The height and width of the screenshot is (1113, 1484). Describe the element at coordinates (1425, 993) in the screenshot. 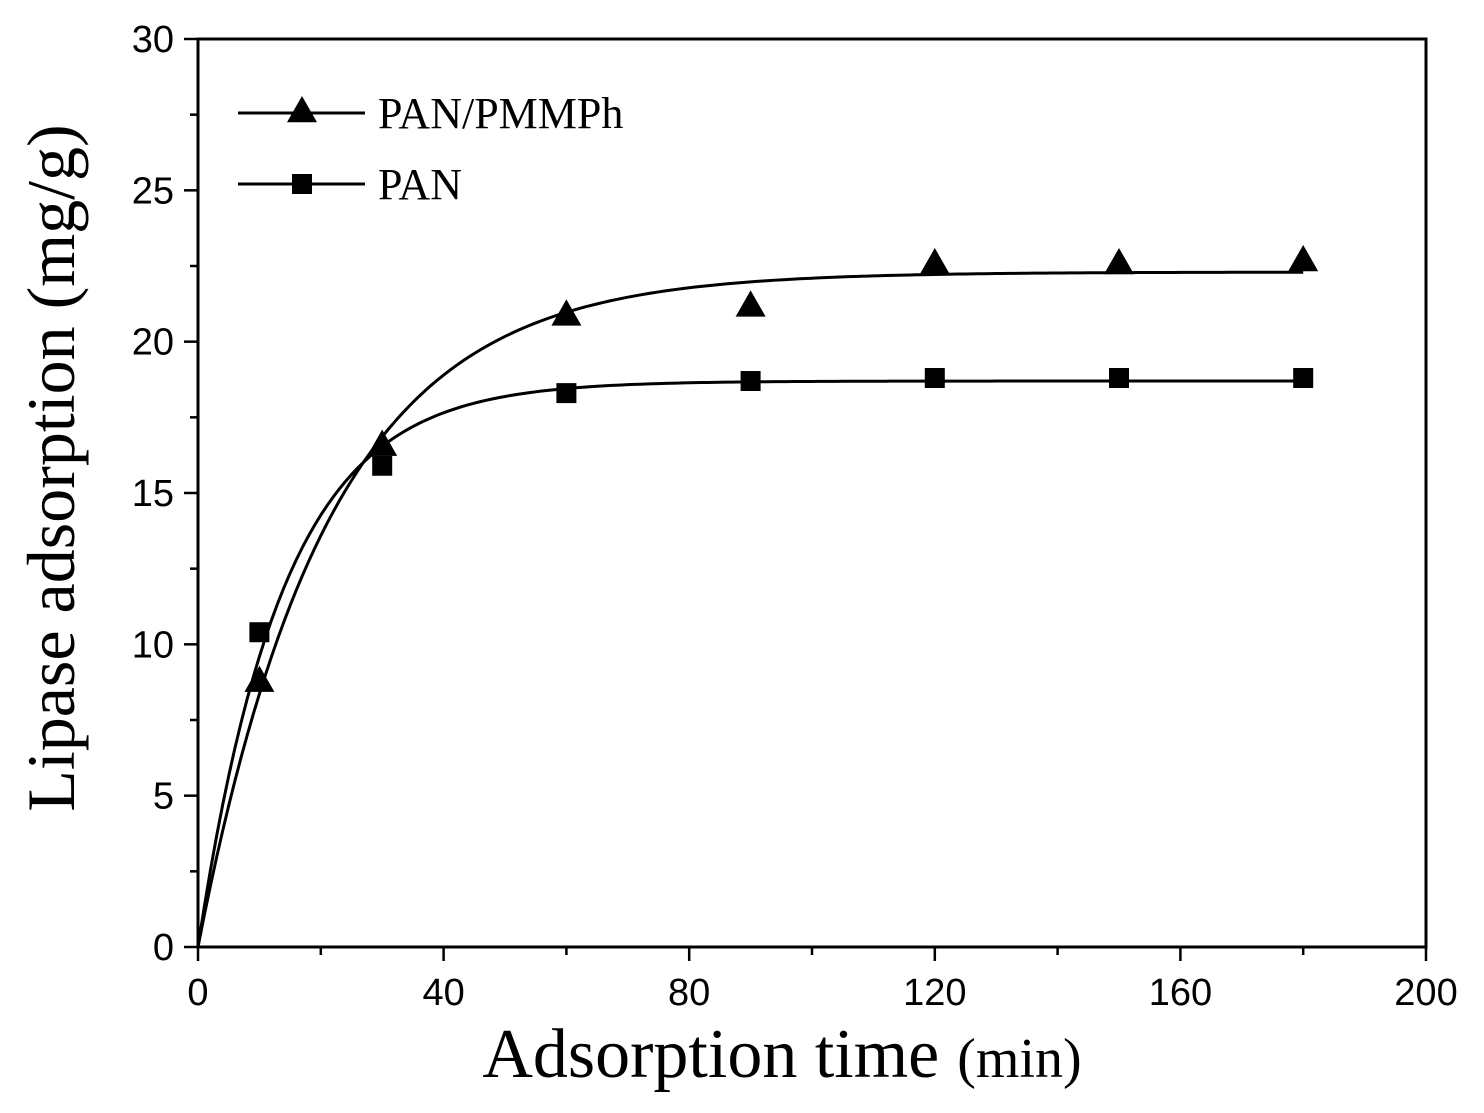

I see `x-tick-label: 200` at that location.